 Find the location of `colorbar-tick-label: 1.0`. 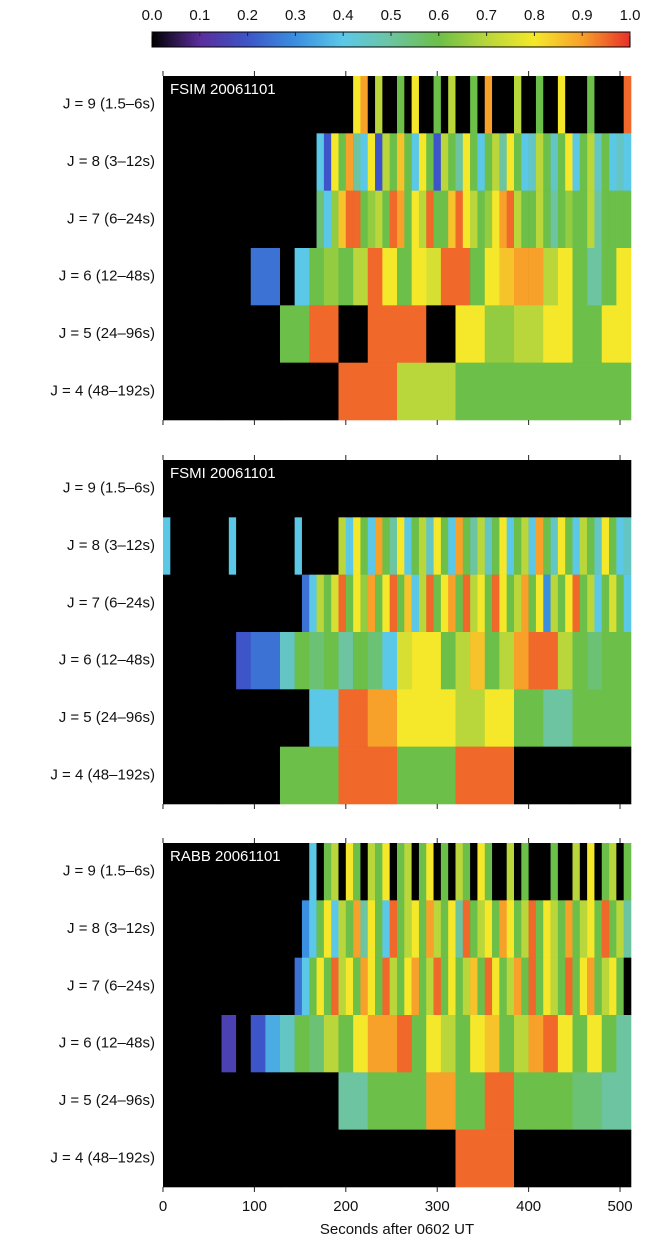

colorbar-tick-label: 1.0 is located at coordinates (630, 15).